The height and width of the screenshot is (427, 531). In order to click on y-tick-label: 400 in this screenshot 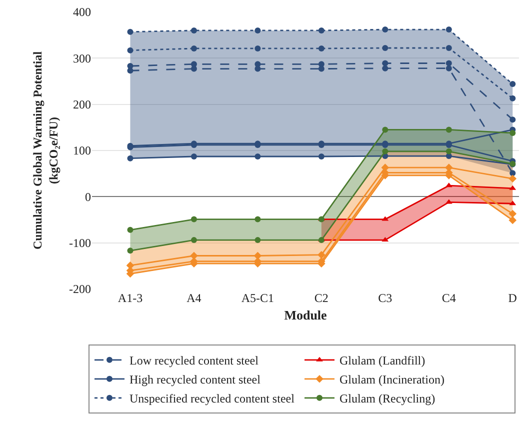, I will do `click(82, 12)`.